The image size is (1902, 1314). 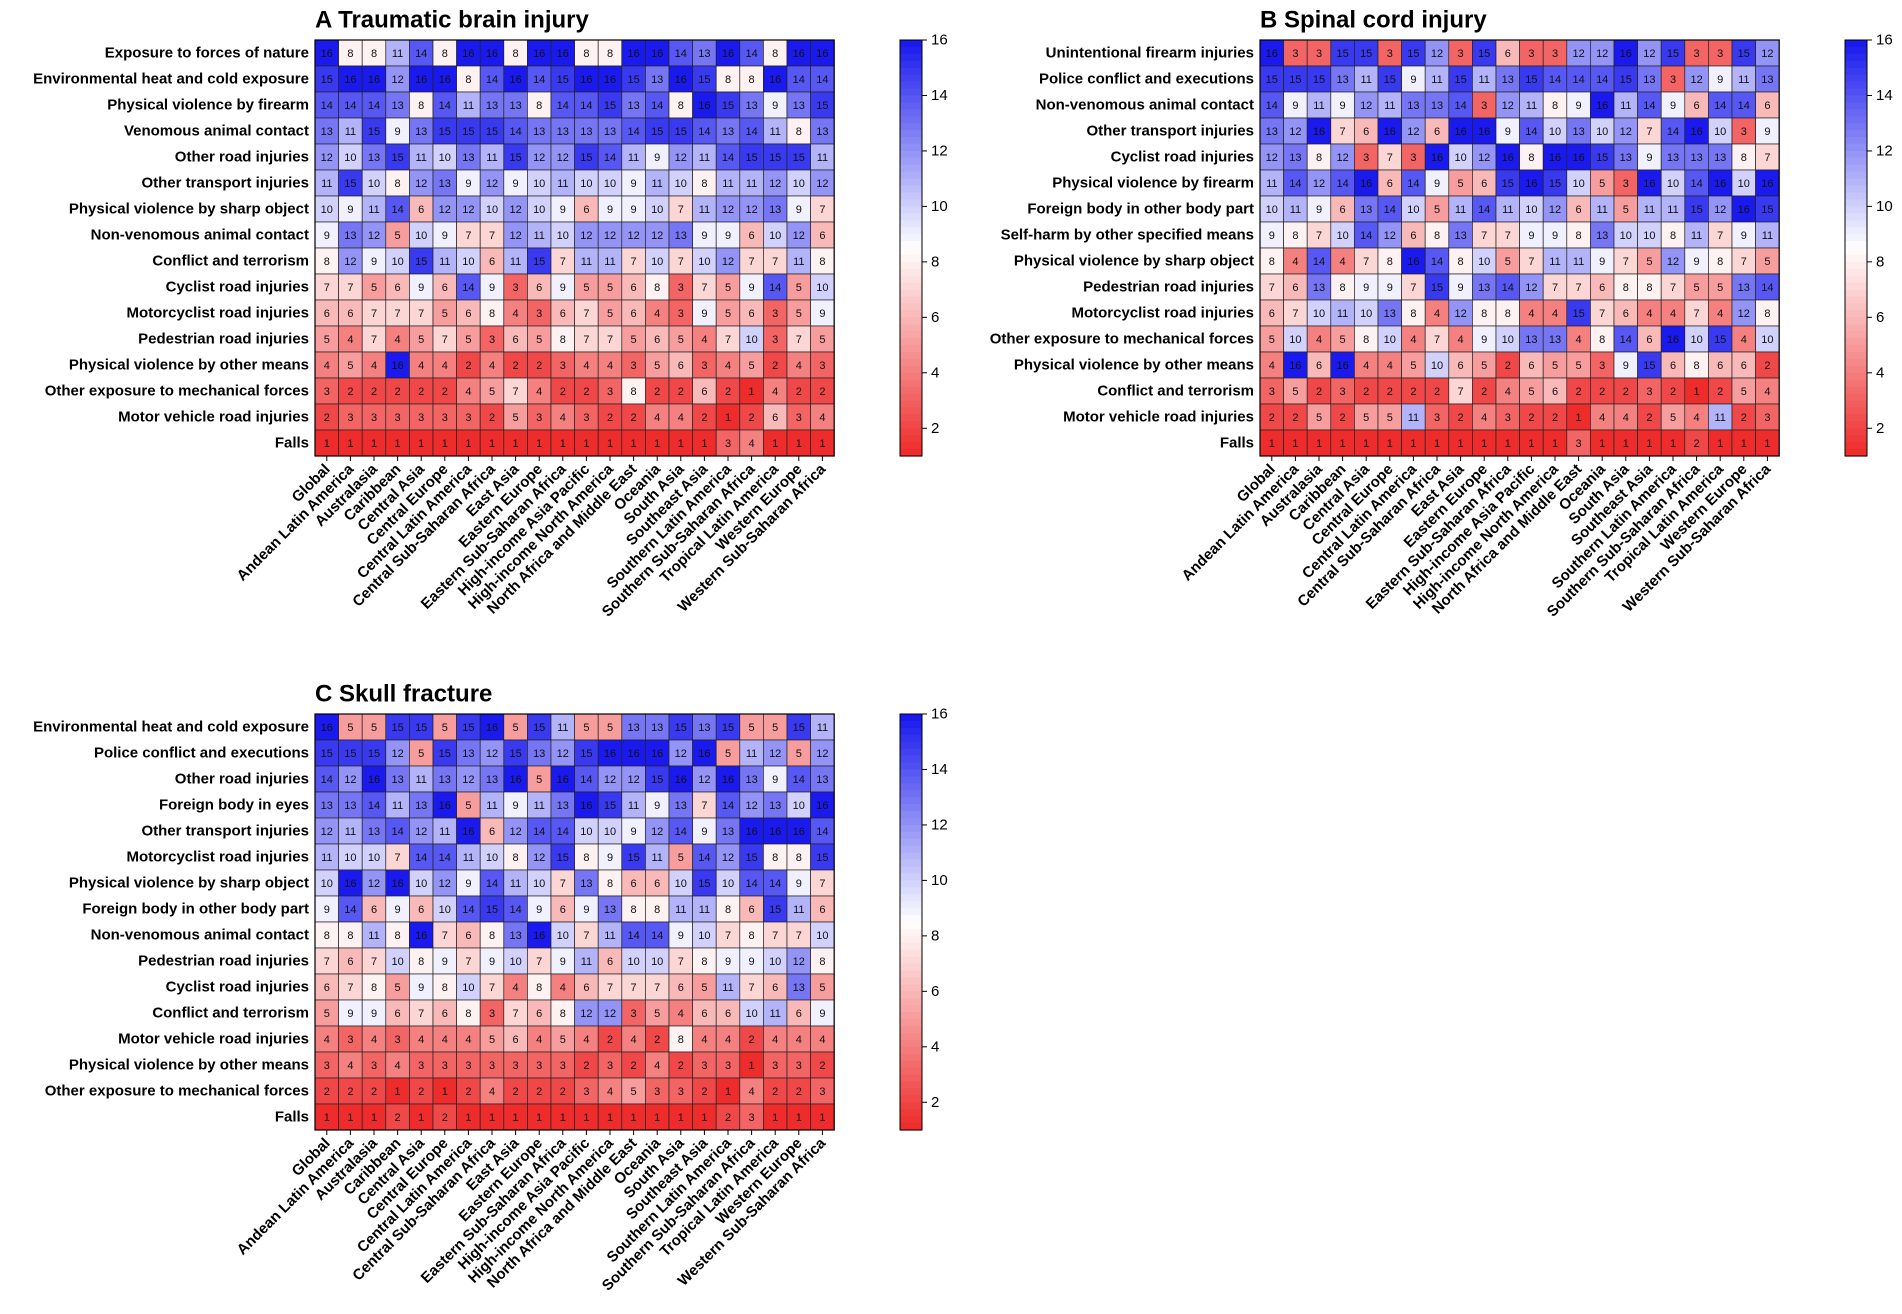 What do you see at coordinates (935, 428) in the screenshot?
I see `colorbar-tick-label: 2` at bounding box center [935, 428].